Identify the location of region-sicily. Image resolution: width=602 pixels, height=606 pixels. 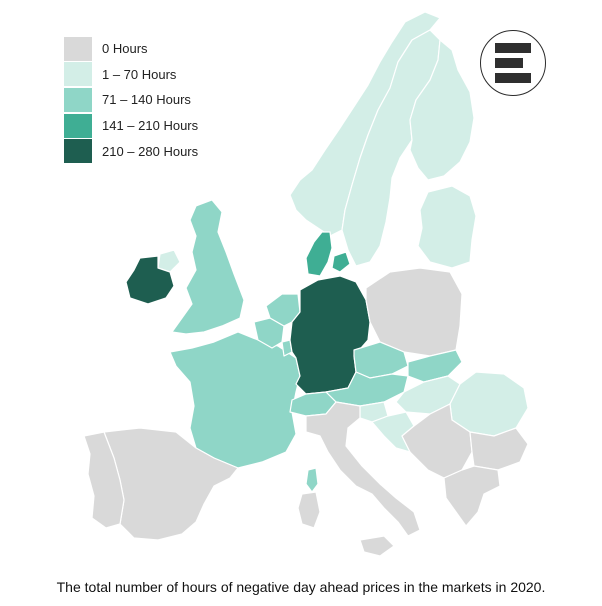
(377, 546).